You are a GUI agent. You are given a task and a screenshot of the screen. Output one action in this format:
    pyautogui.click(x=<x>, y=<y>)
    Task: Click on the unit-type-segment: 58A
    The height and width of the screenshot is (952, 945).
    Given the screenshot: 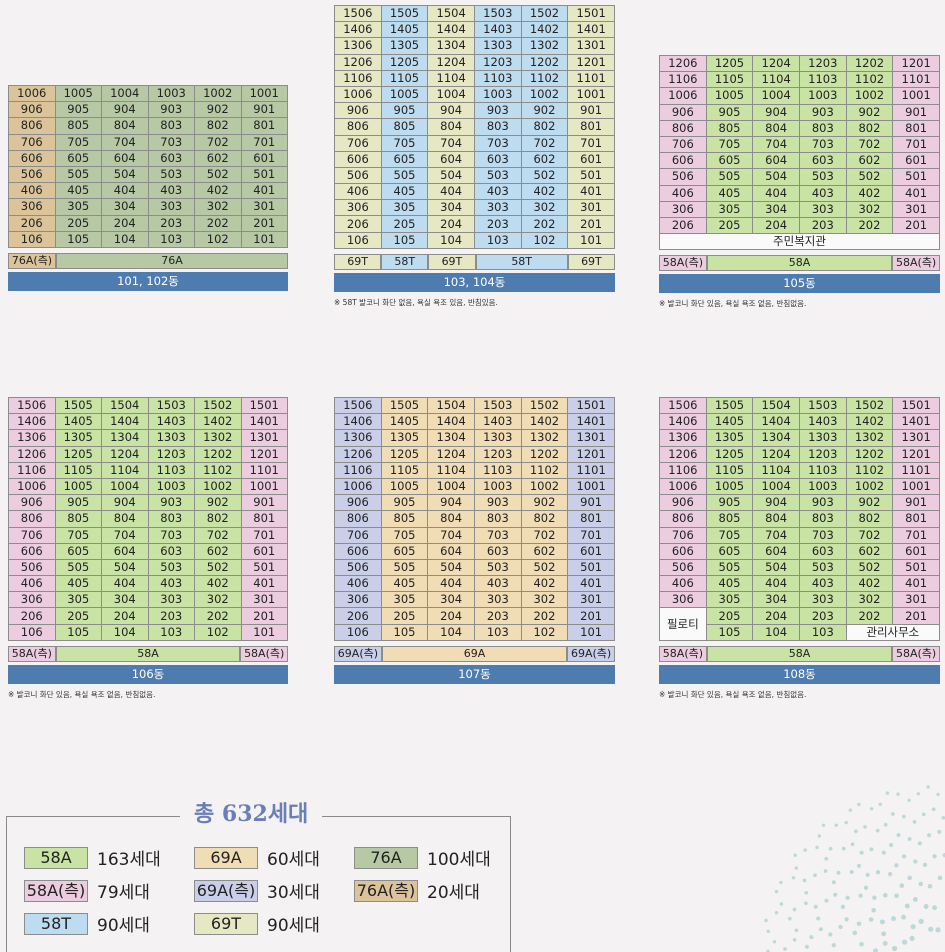 What is the action you would take?
    pyautogui.click(x=799, y=653)
    